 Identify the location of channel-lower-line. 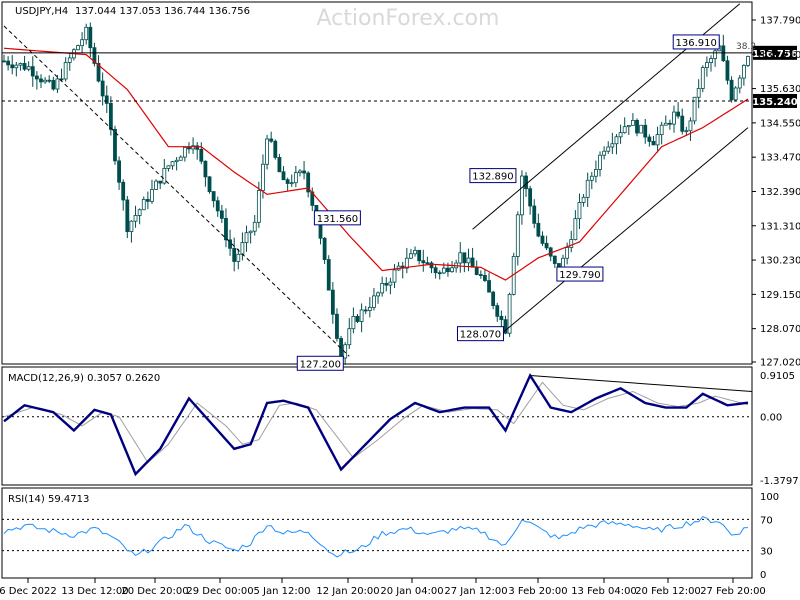
(622, 232).